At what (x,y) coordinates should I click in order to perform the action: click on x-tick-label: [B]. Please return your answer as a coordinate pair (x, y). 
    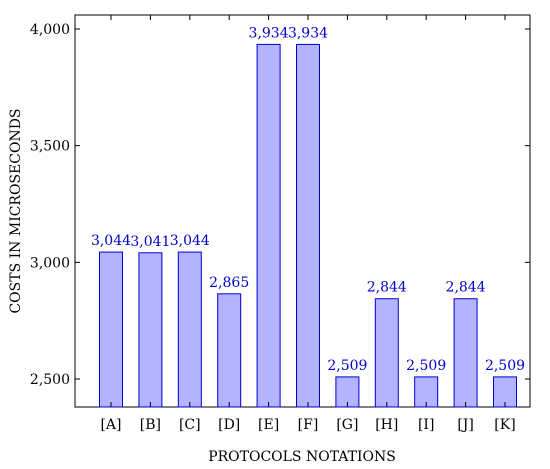
    Looking at the image, I should click on (150, 425).